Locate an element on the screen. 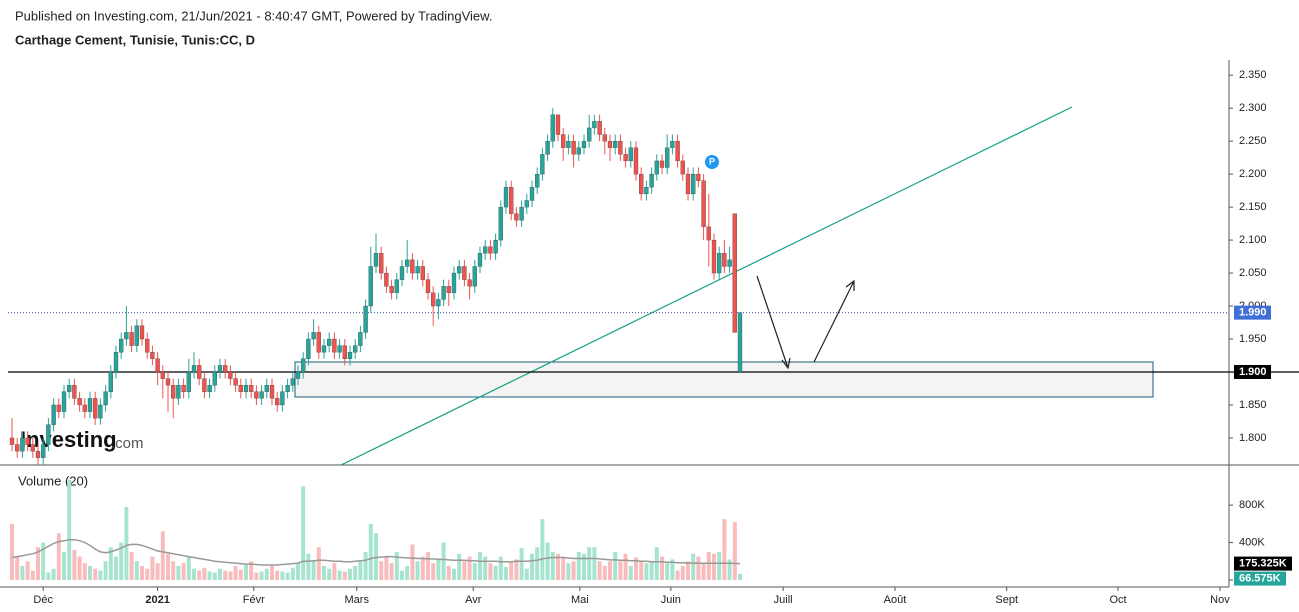 Image resolution: width=1299 pixels, height=612 pixels. x-tick-label: Févr is located at coordinates (254, 600).